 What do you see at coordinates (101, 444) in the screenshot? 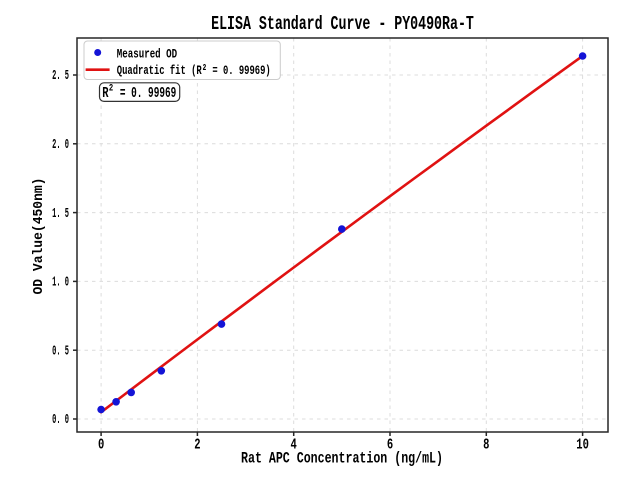
I see `svg-text: 0` at bounding box center [101, 444].